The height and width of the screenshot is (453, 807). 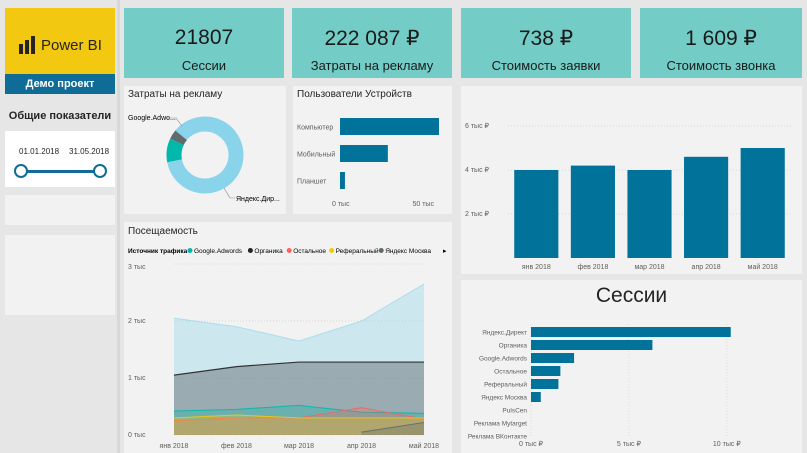 I want to click on date-from: 01.01.2018, so click(x=39, y=151).